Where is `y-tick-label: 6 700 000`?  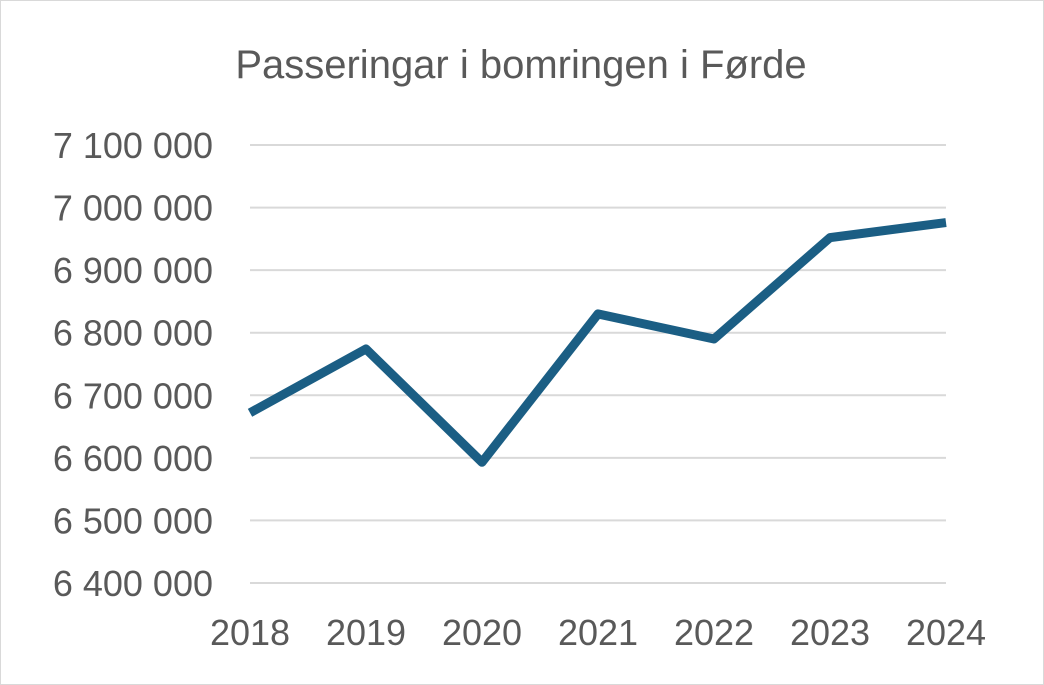 y-tick-label: 6 700 000 is located at coordinates (133, 395).